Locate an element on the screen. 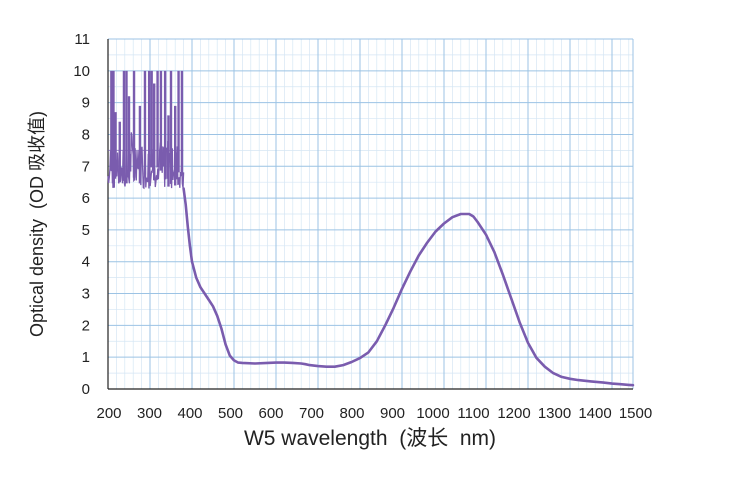 Image resolution: width=750 pixels, height=500 pixels. x-tick-label: 1400 is located at coordinates (594, 413).